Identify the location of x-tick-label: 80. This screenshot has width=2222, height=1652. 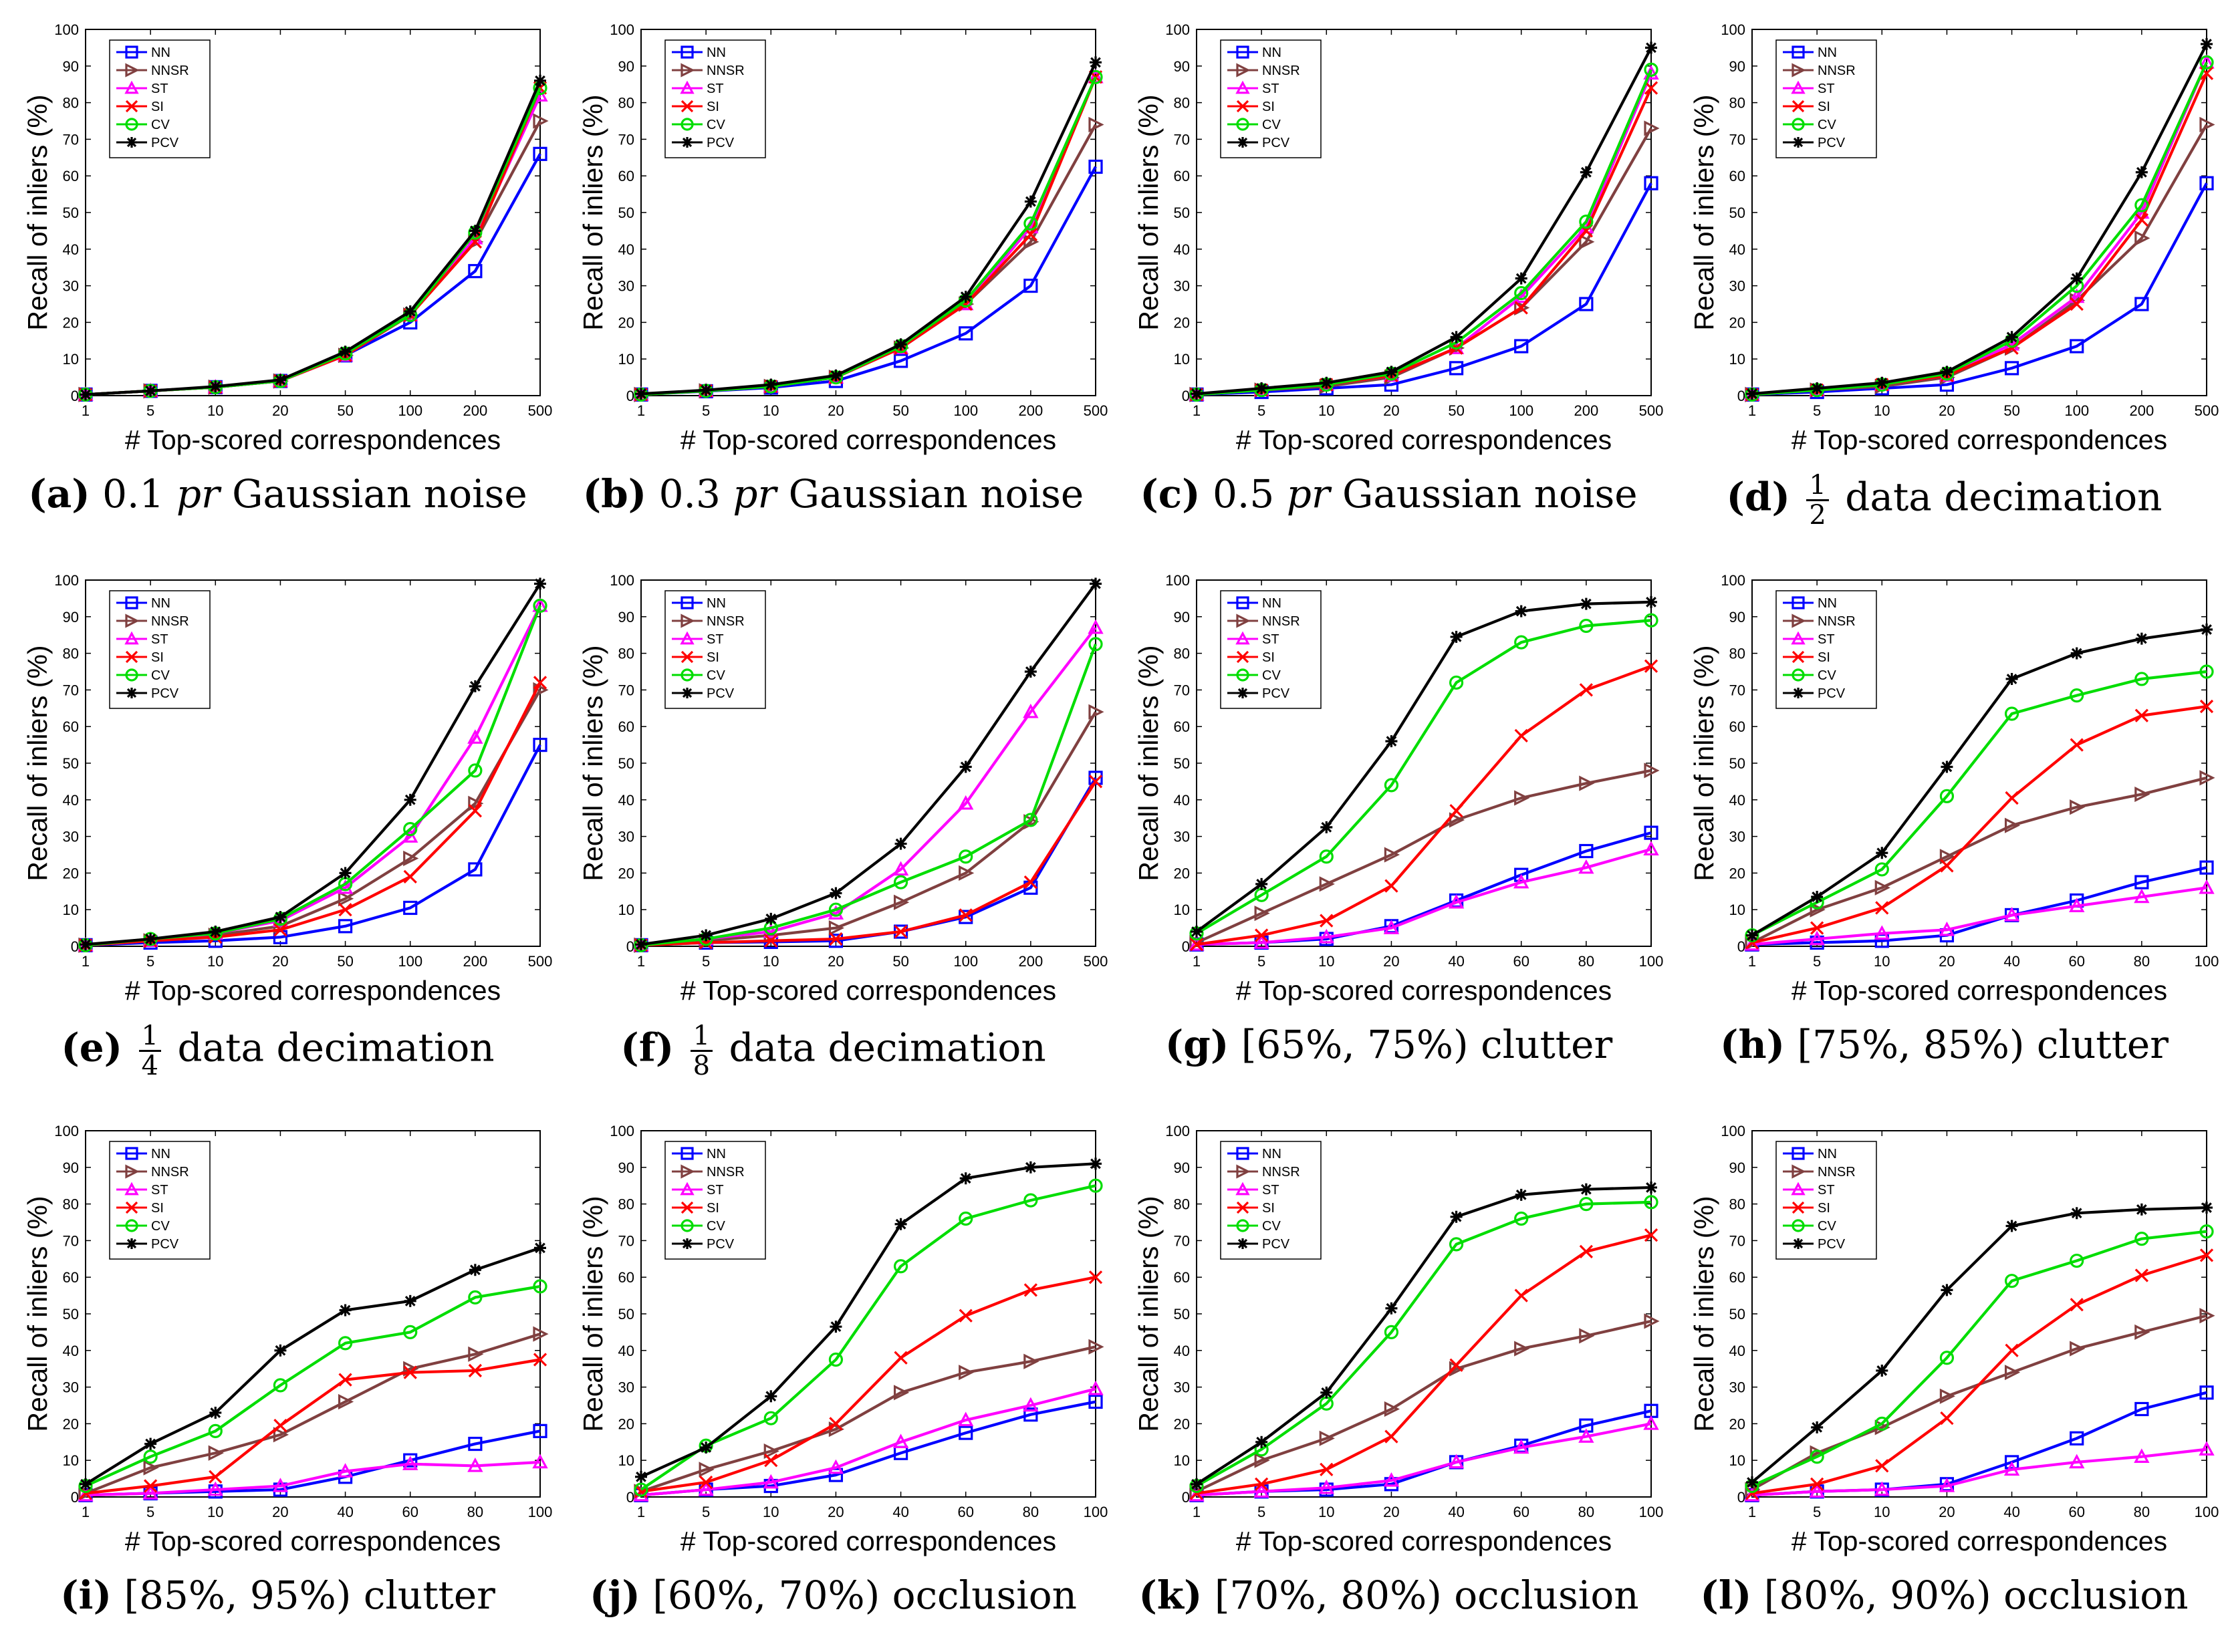
(1586, 962).